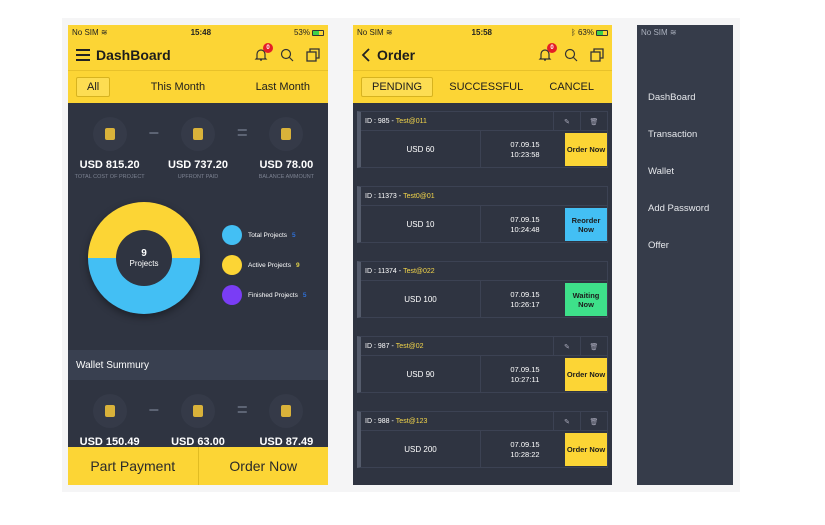 The width and height of the screenshot is (825, 525). I want to click on order-id: ID : 11374 -, so click(383, 271).